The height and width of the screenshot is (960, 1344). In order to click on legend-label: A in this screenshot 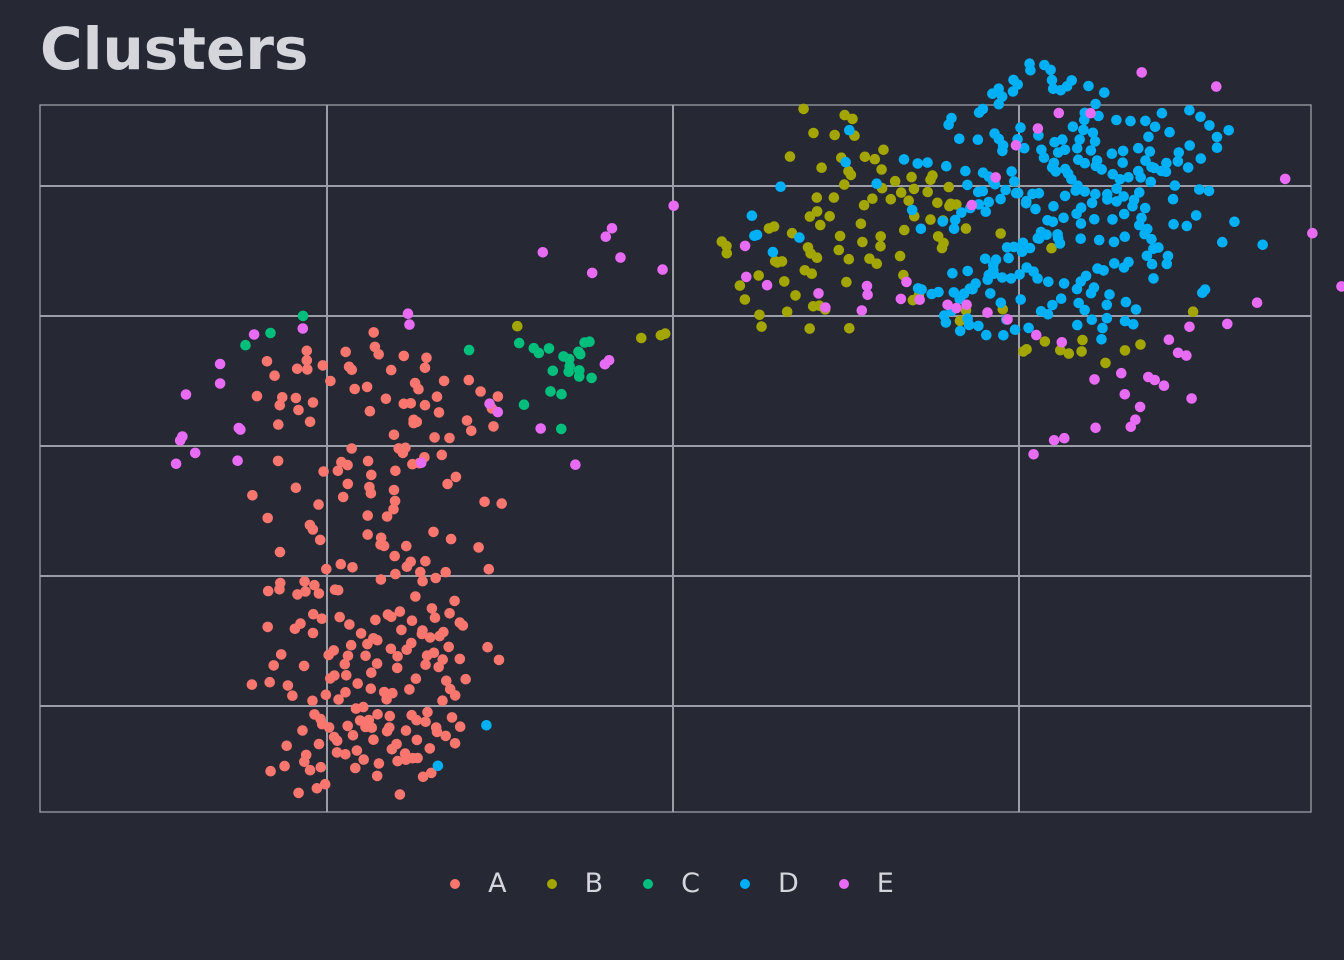, I will do `click(497, 883)`.